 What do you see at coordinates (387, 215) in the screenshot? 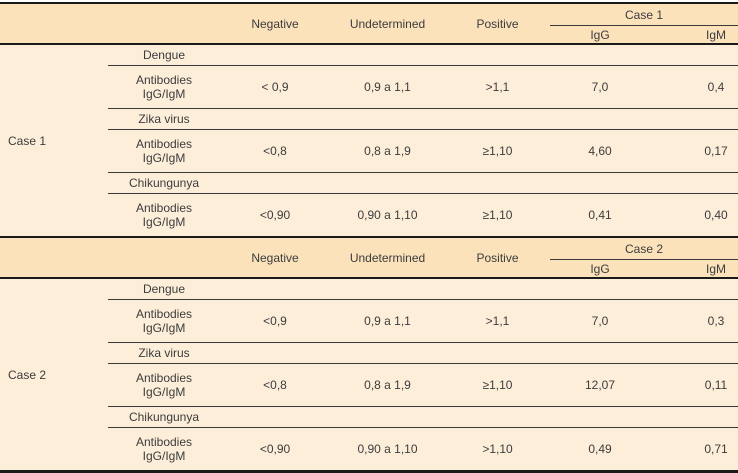
I see `value-cell-undetermined: 0,90 a 1,10` at bounding box center [387, 215].